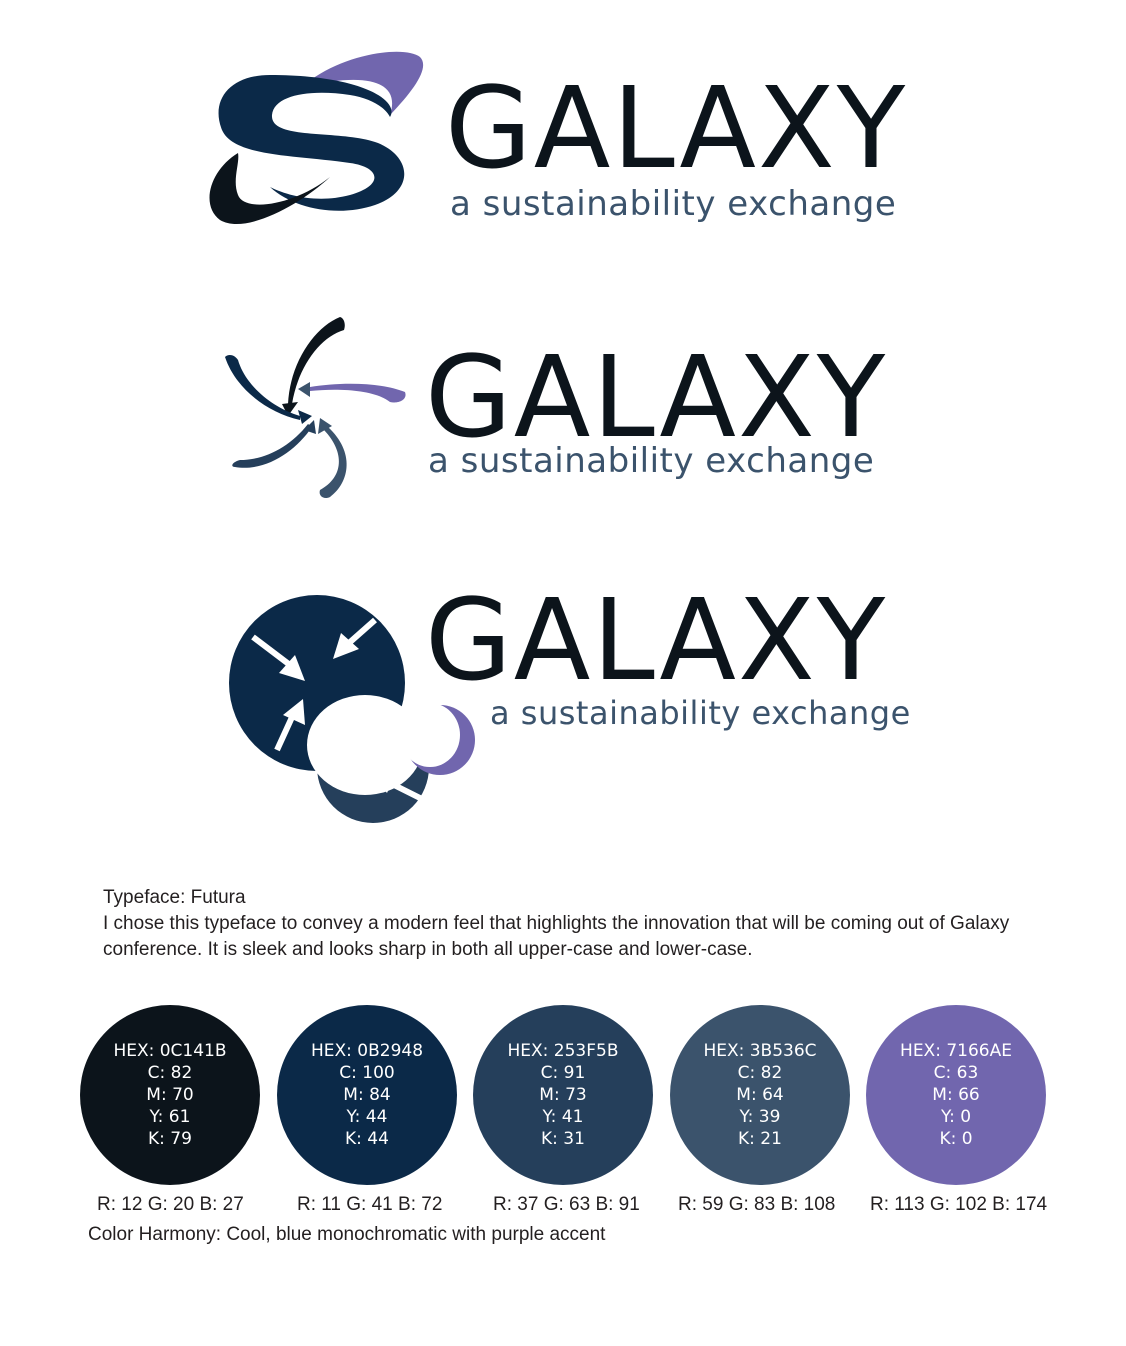  What do you see at coordinates (170, 1117) in the screenshot?
I see `swatch-y: Y: 61` at bounding box center [170, 1117].